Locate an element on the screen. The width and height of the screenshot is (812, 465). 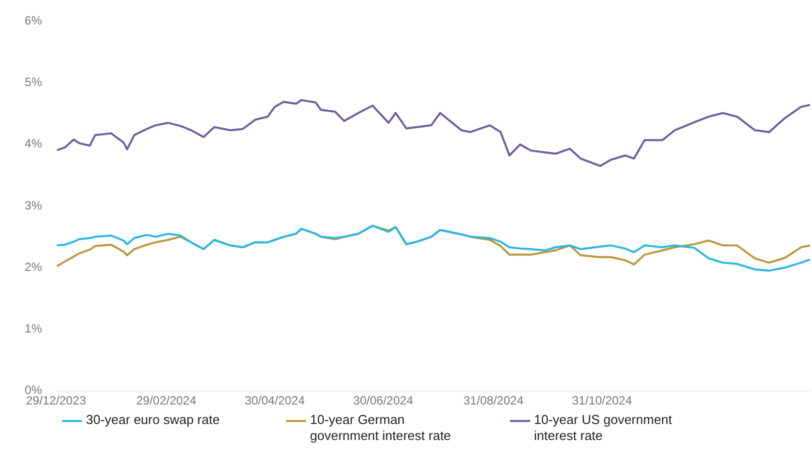
y-tick-label: 2% is located at coordinates (33, 267).